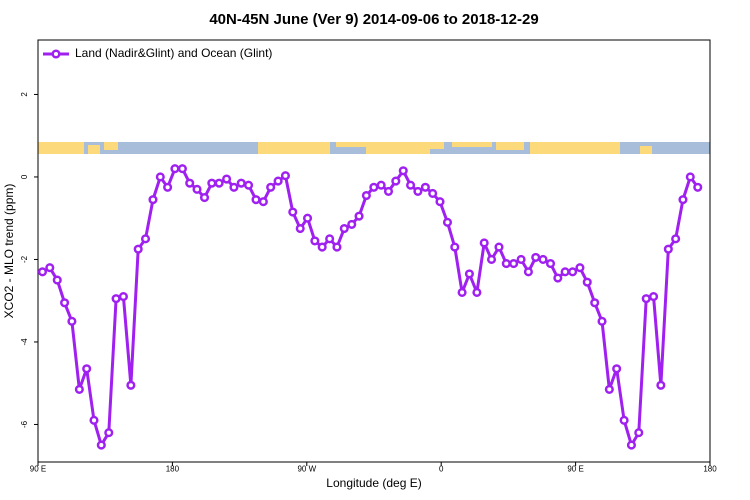 This screenshot has width=750, height=500. Describe the element at coordinates (373, 483) in the screenshot. I see `x-axis-label: Longitude (deg E)` at that location.